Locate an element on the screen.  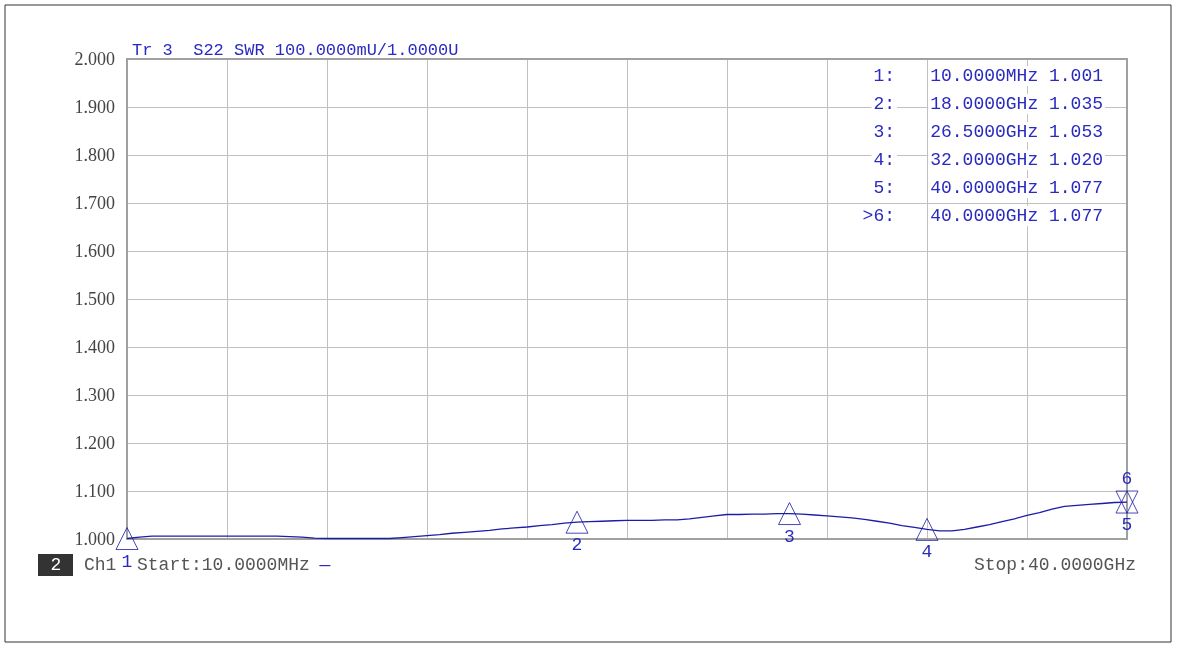
y-tick-label: 1.300 is located at coordinates (94, 395).